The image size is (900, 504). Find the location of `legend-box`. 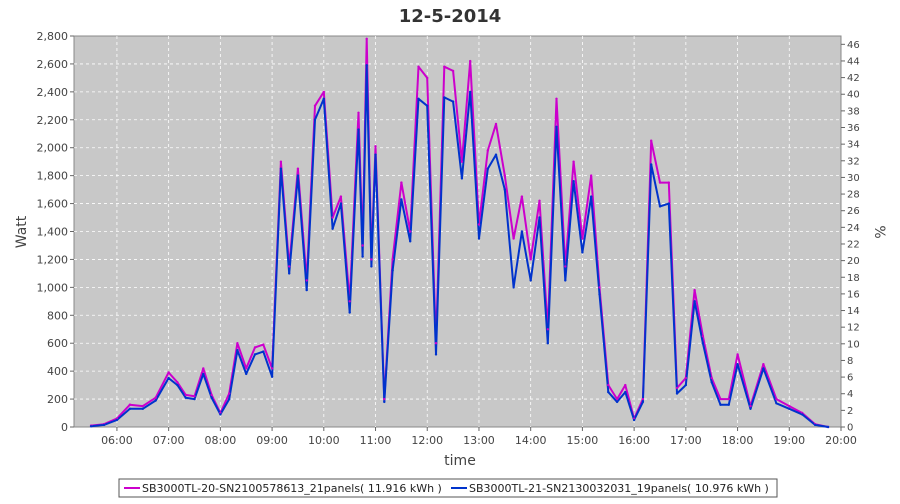

legend-box is located at coordinates (448, 488).